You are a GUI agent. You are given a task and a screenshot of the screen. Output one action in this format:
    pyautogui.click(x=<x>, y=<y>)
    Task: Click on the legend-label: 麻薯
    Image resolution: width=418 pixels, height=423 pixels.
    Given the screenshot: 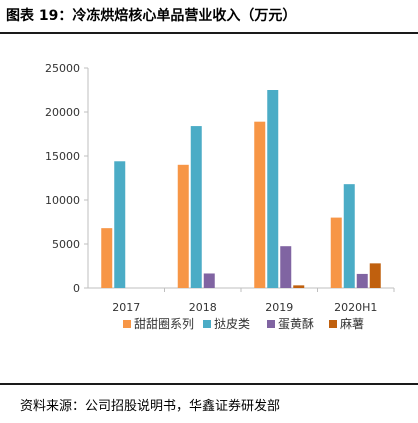 What is the action you would take?
    pyautogui.click(x=352, y=323)
    